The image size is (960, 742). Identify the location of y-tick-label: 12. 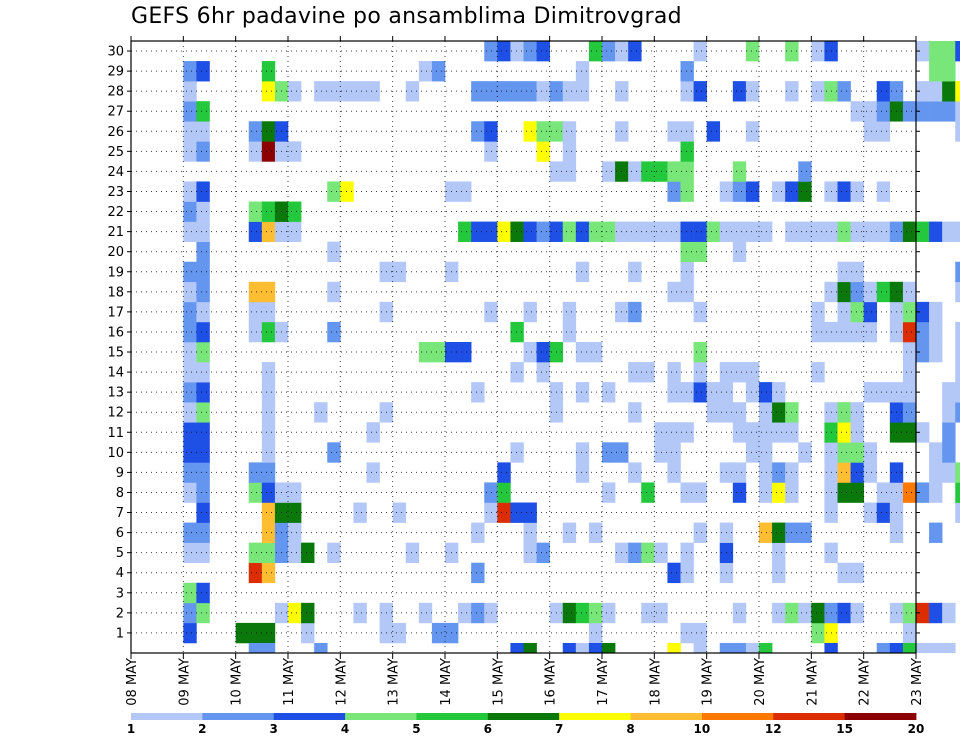
(115, 413).